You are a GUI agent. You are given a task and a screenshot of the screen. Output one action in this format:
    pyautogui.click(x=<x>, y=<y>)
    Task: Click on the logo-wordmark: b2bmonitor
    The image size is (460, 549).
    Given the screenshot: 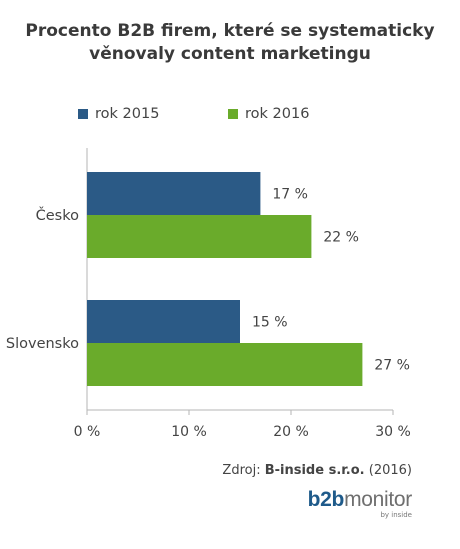 What is the action you would take?
    pyautogui.click(x=360, y=499)
    